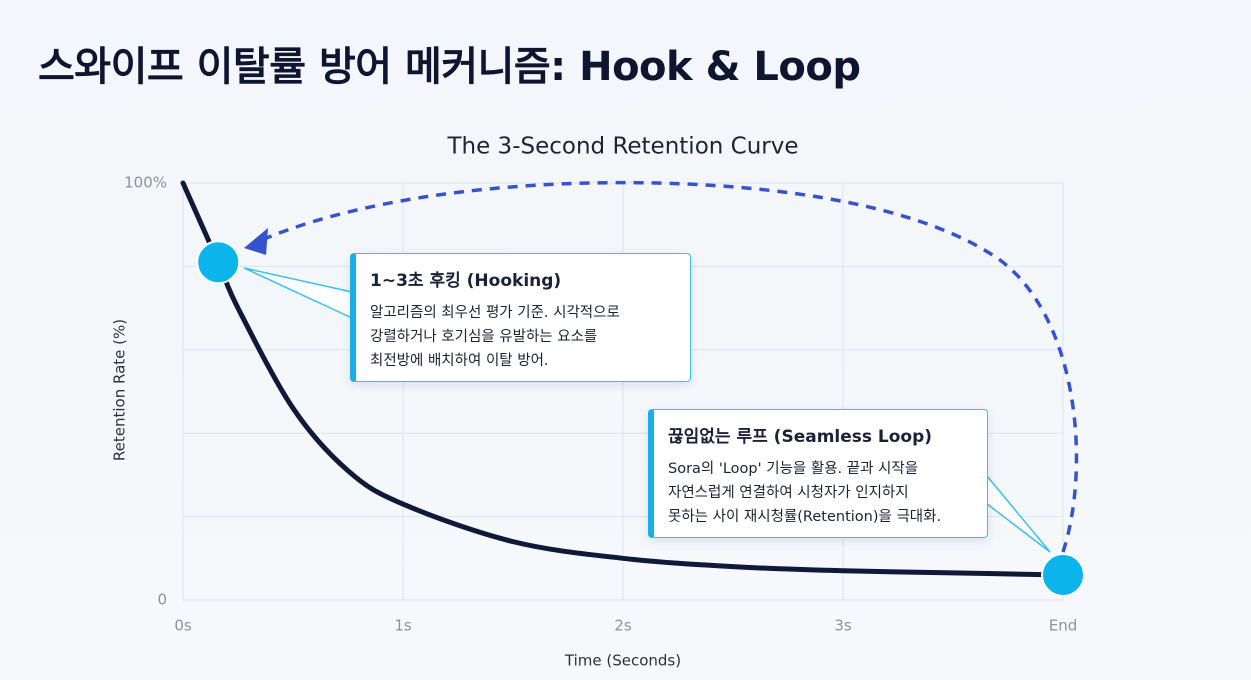 Image resolution: width=1251 pixels, height=680 pixels. I want to click on y-tick-label: 0, so click(162, 600).